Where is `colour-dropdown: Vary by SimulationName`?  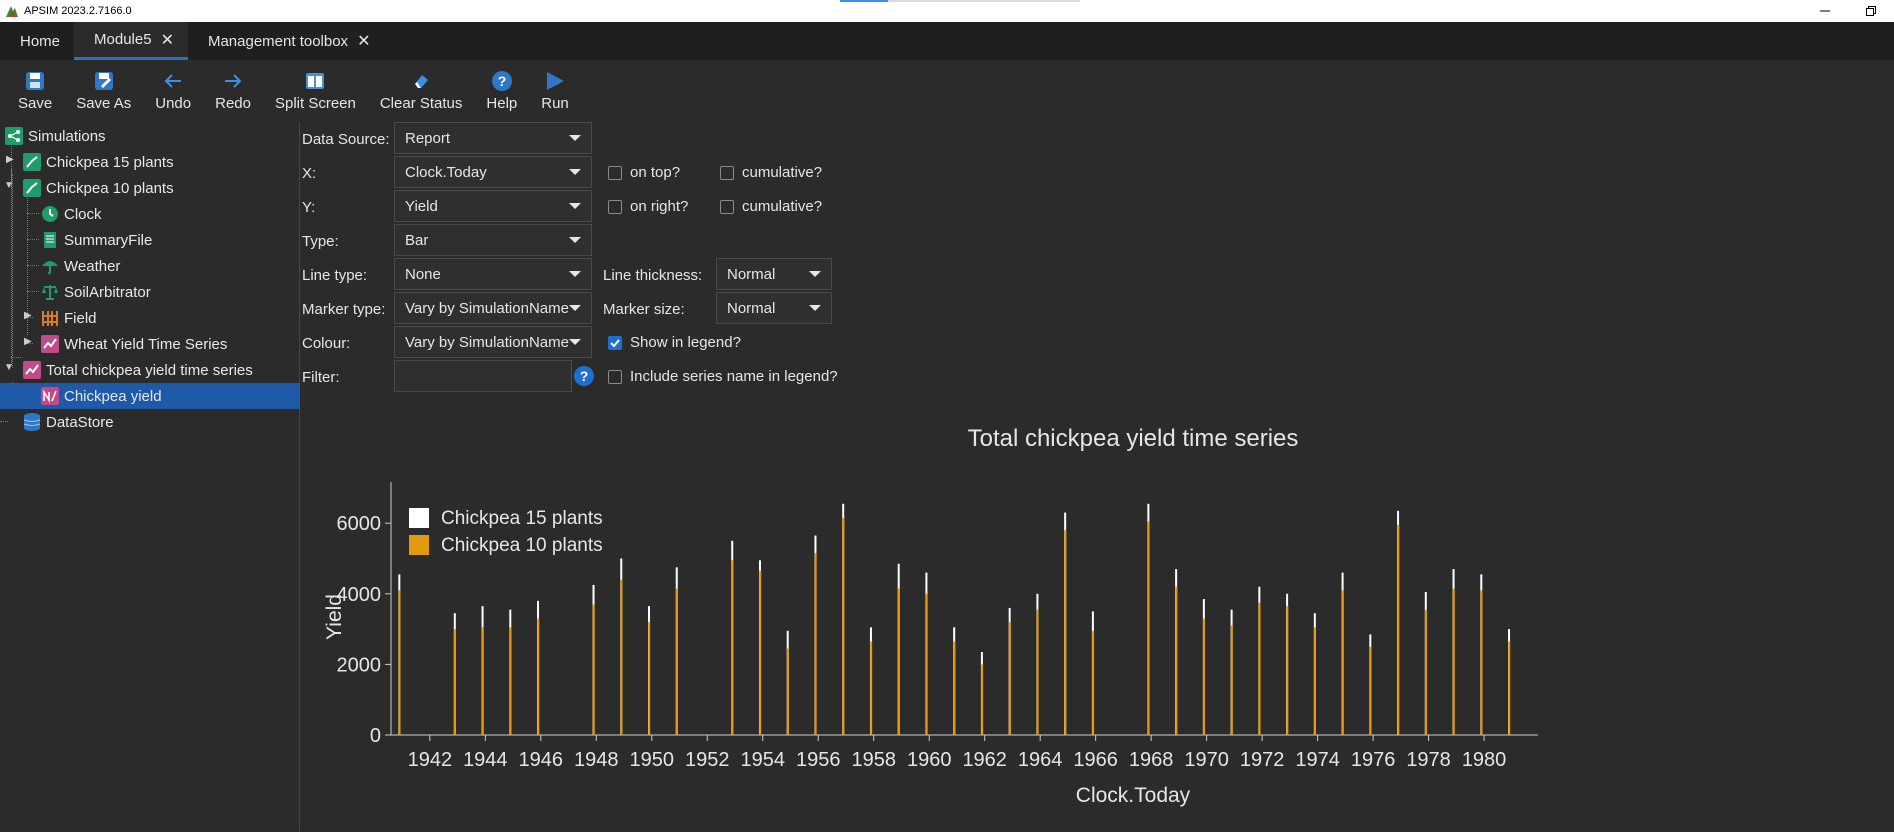
colour-dropdown: Vary by SimulationName is located at coordinates (493, 342).